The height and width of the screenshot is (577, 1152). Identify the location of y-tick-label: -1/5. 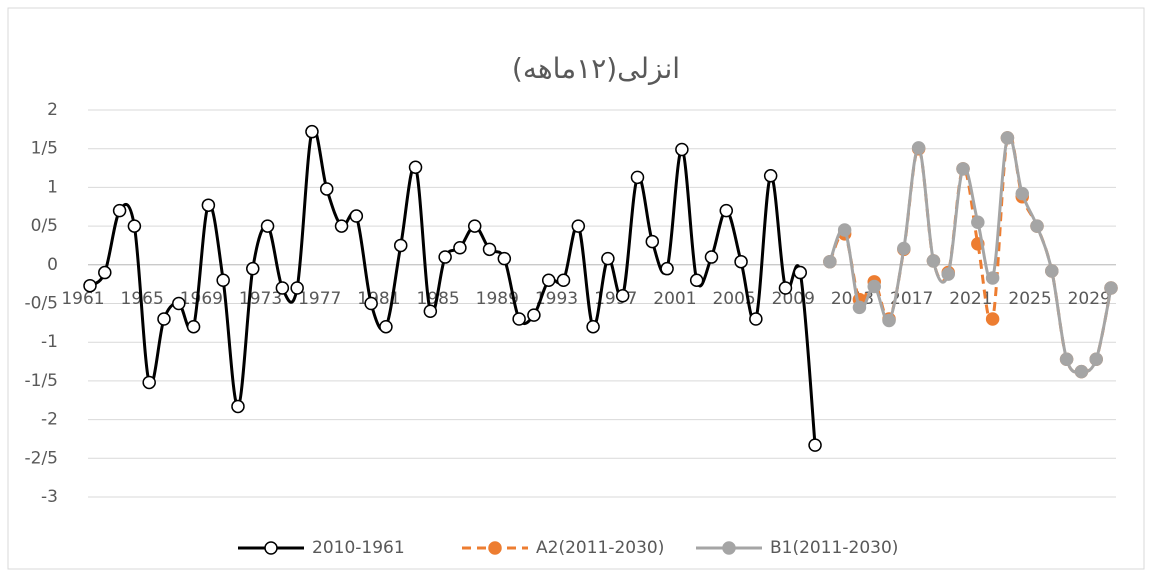
(42, 381).